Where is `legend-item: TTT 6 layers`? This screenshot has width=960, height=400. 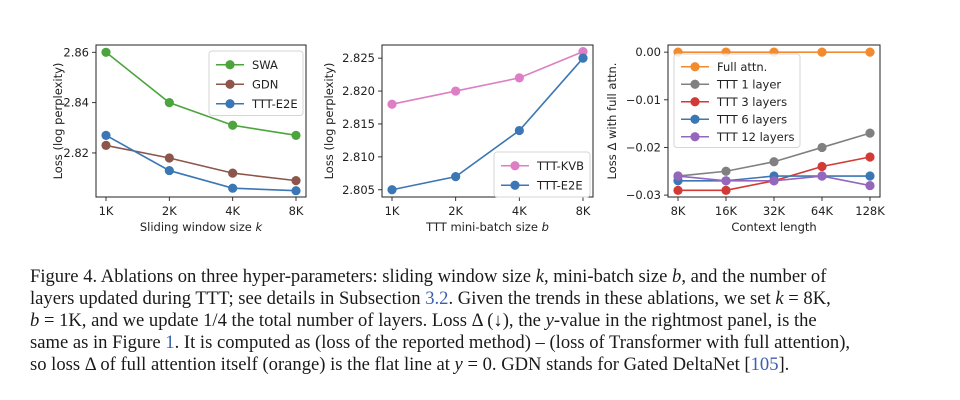 legend-item: TTT 6 layers is located at coordinates (734, 119).